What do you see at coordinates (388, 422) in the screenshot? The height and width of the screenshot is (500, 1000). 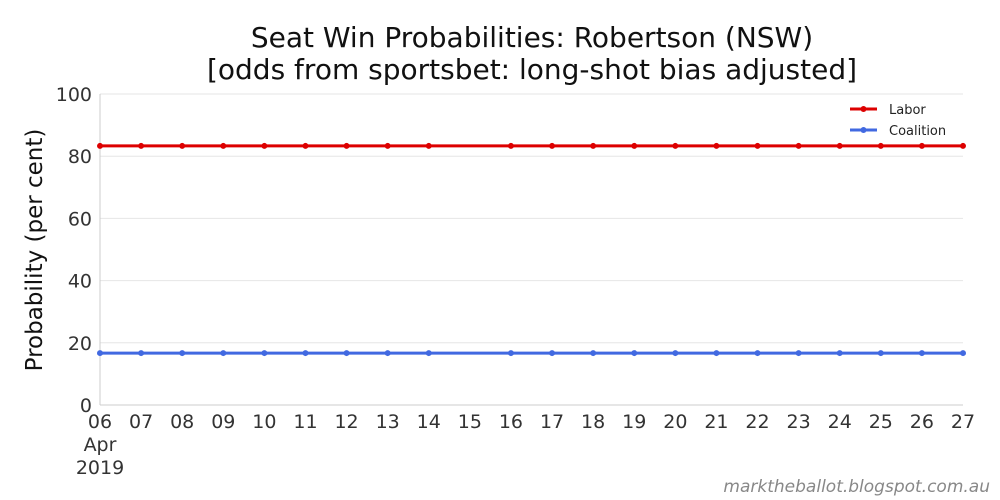 I see `x-tick-label: 13` at bounding box center [388, 422].